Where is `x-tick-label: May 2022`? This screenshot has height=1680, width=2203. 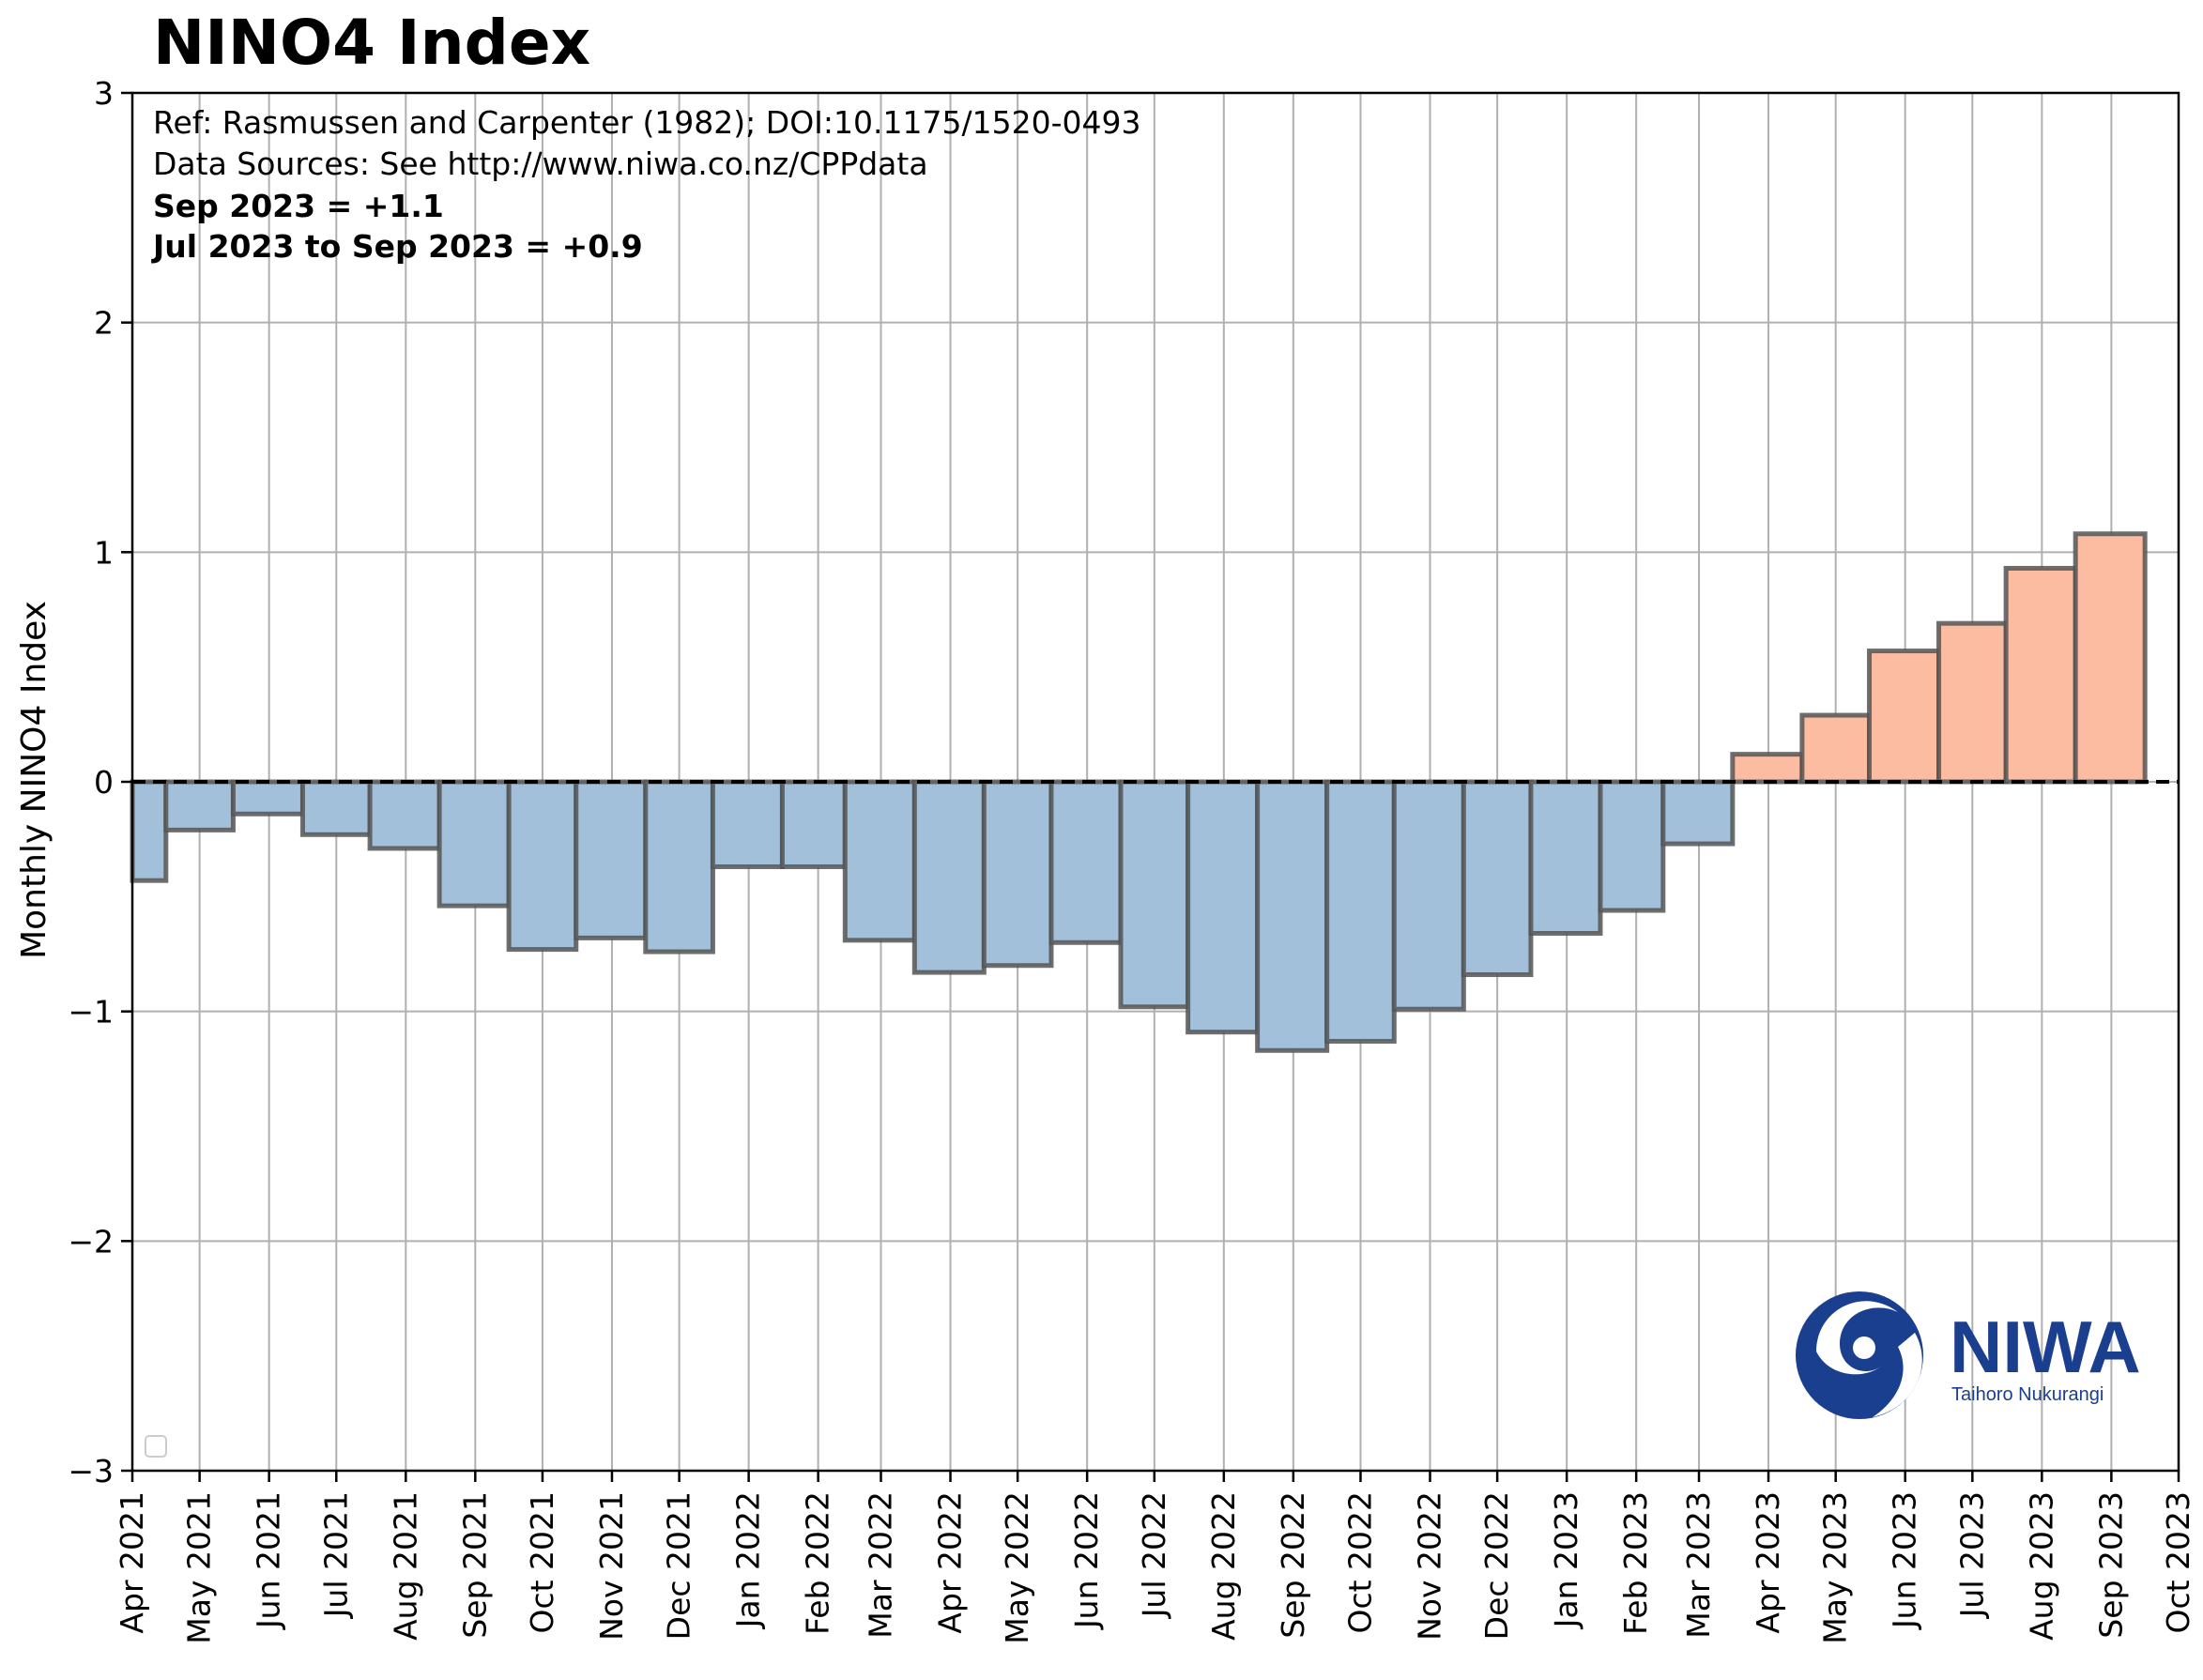
x-tick-label: May 2022 is located at coordinates (1017, 1567).